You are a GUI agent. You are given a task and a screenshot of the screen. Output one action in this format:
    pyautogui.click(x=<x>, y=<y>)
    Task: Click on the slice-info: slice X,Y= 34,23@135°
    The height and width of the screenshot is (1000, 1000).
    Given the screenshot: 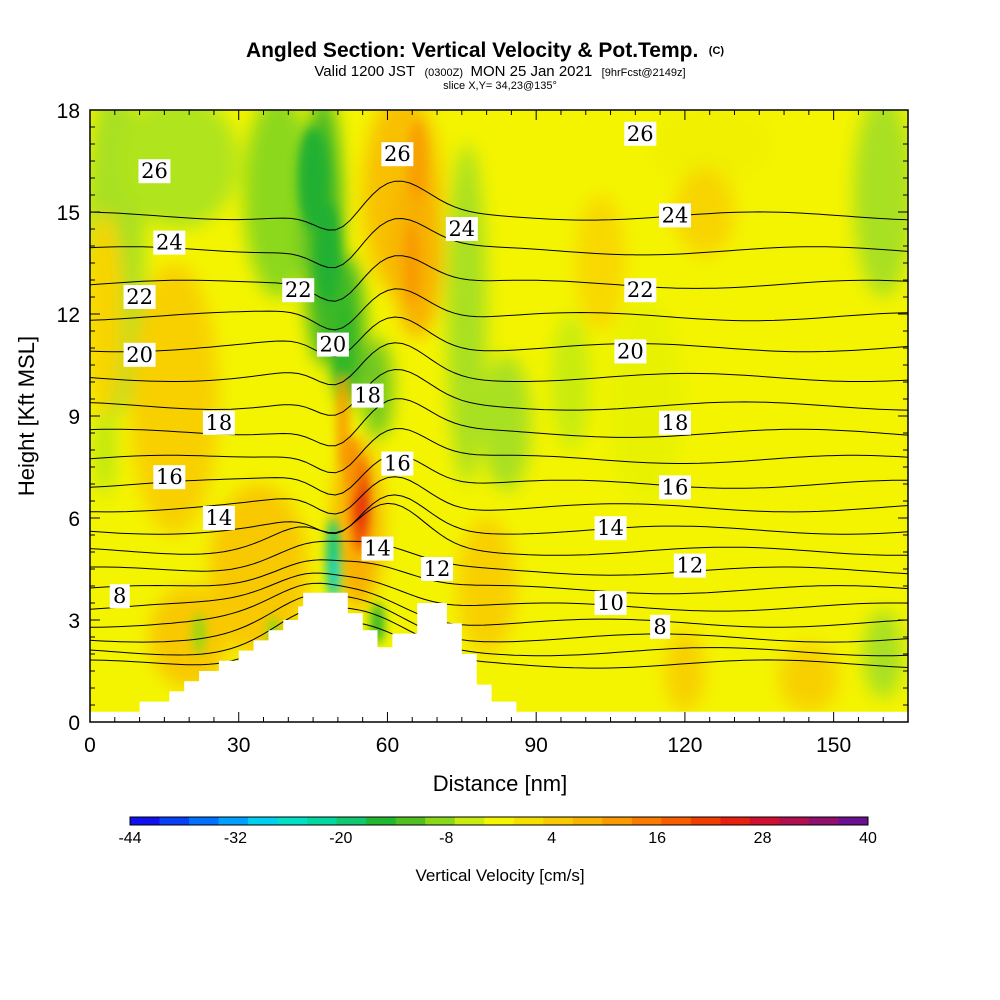 What is the action you would take?
    pyautogui.click(x=500, y=86)
    